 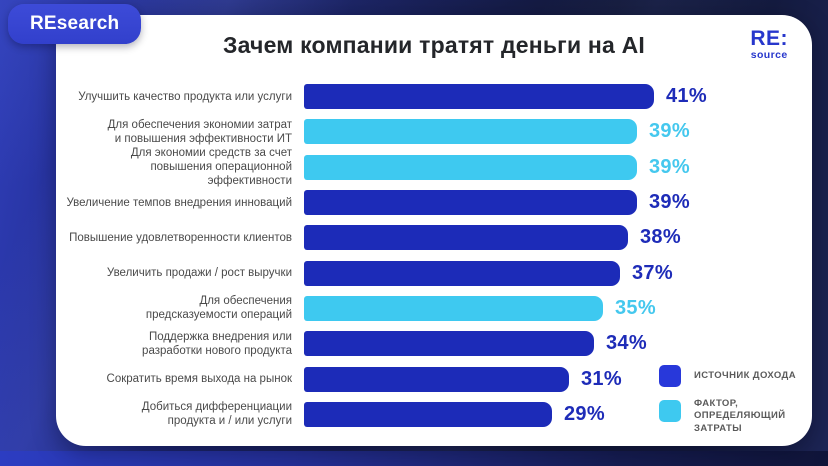 I want to click on bar-value: 34%, so click(x=626, y=343).